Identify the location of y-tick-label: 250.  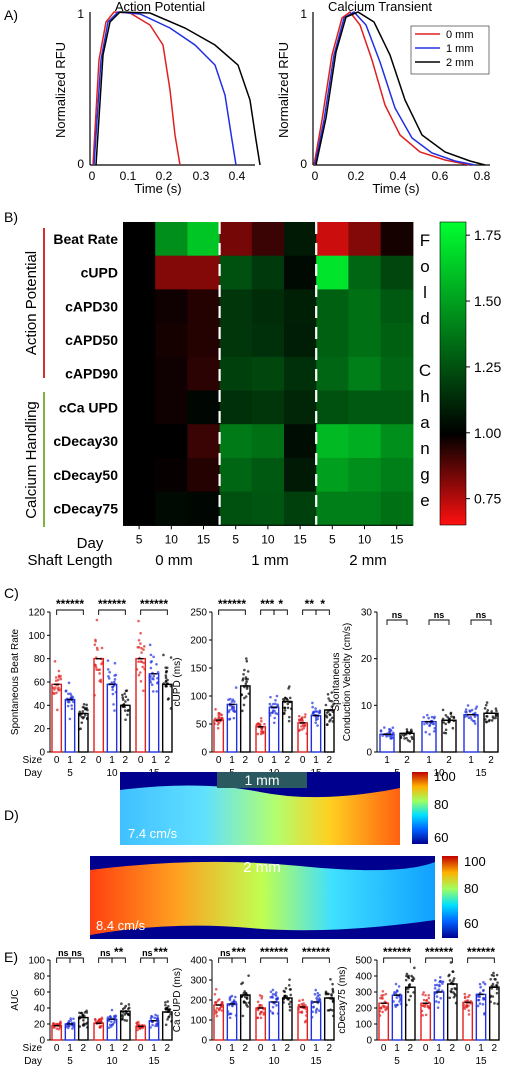
(198, 613).